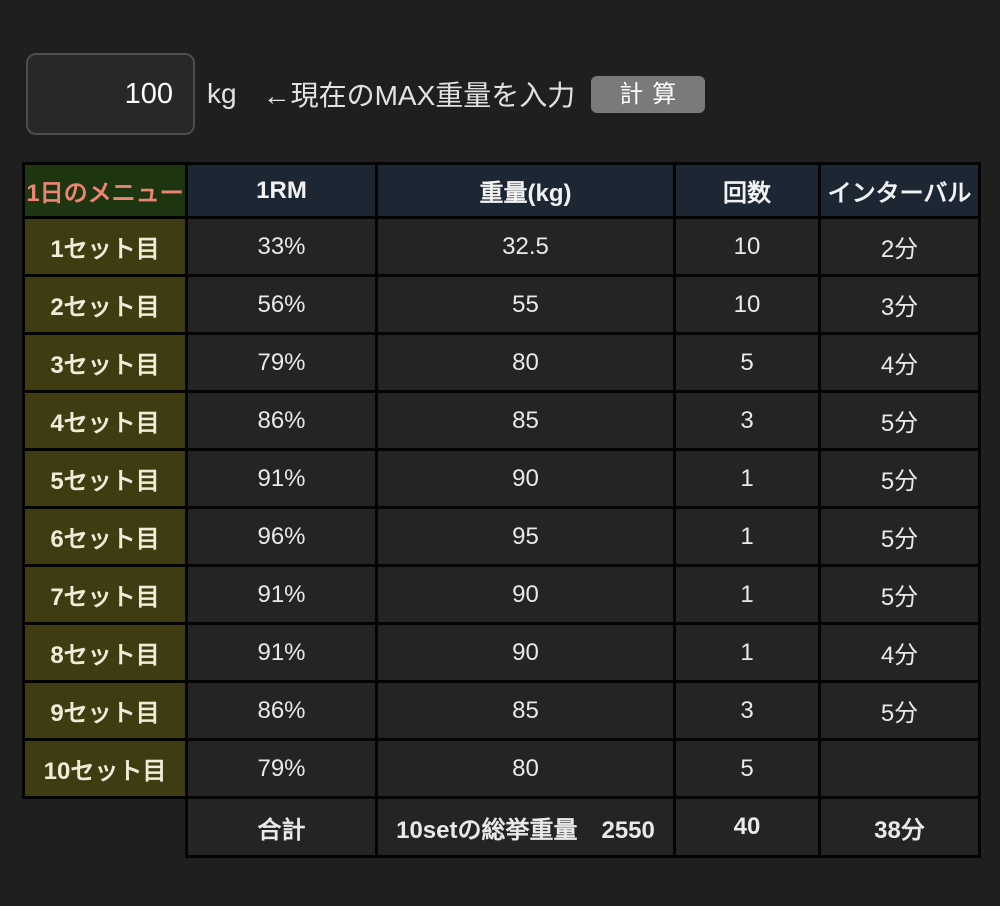  I want to click on weight-cell: 32.5, so click(525, 246).